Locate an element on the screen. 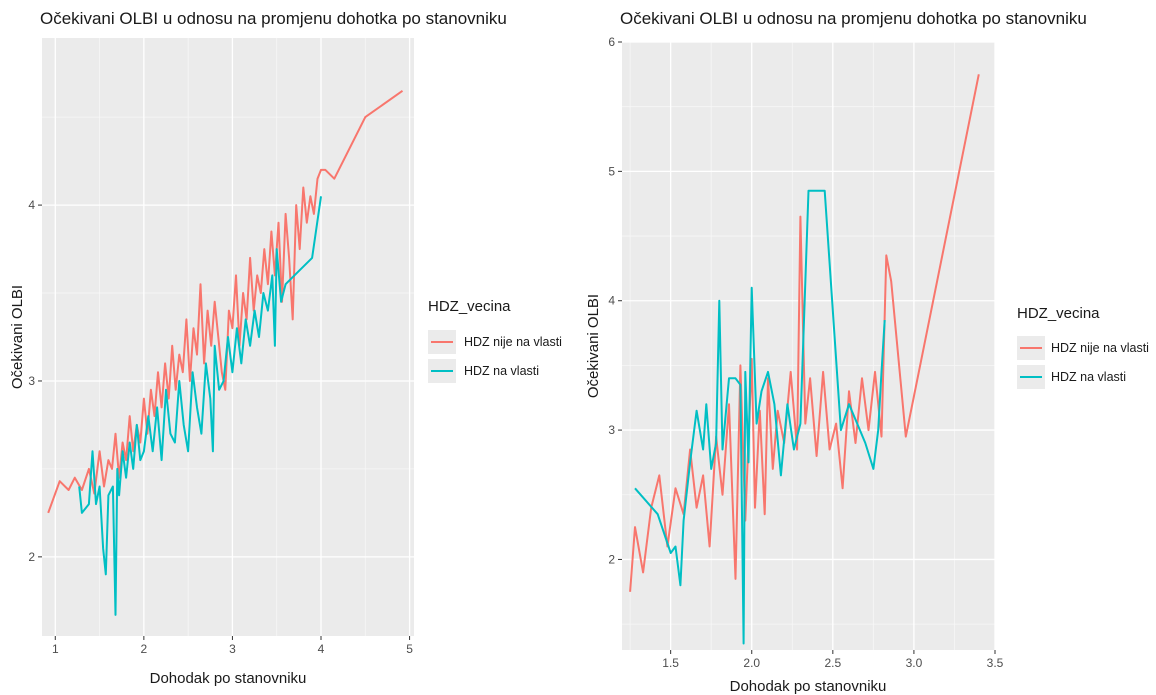 This screenshot has height=695, width=1156. x-tick-label: 3 is located at coordinates (232, 649).